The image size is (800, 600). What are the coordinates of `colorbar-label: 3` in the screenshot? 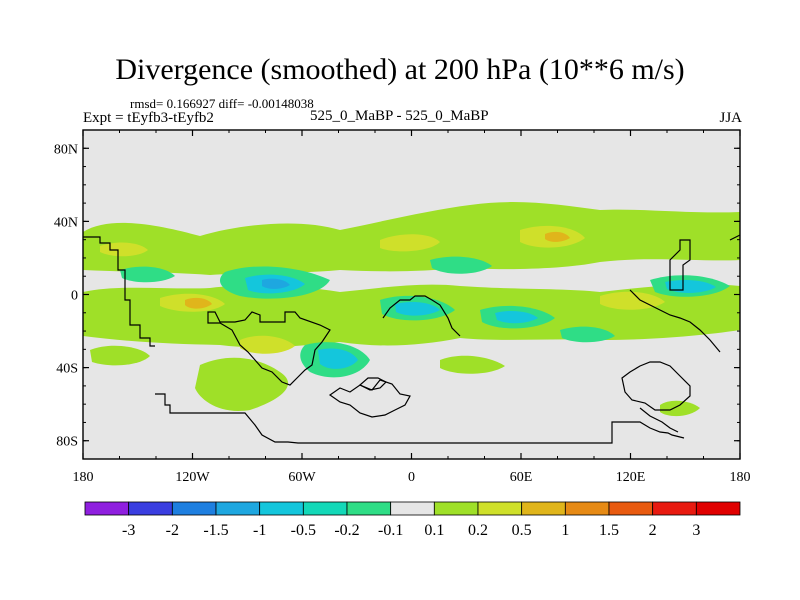 It's located at (696, 530).